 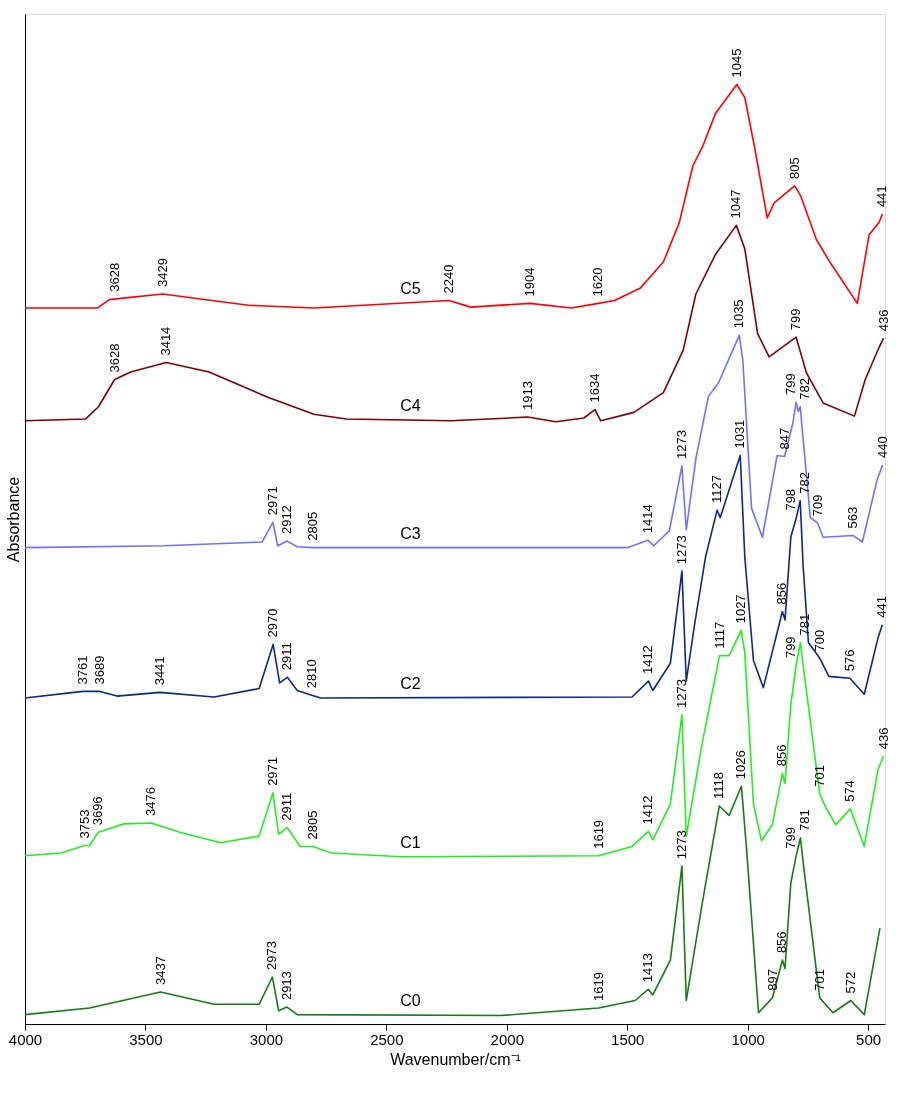 What do you see at coordinates (817, 505) in the screenshot?
I see `annotation: 709` at bounding box center [817, 505].